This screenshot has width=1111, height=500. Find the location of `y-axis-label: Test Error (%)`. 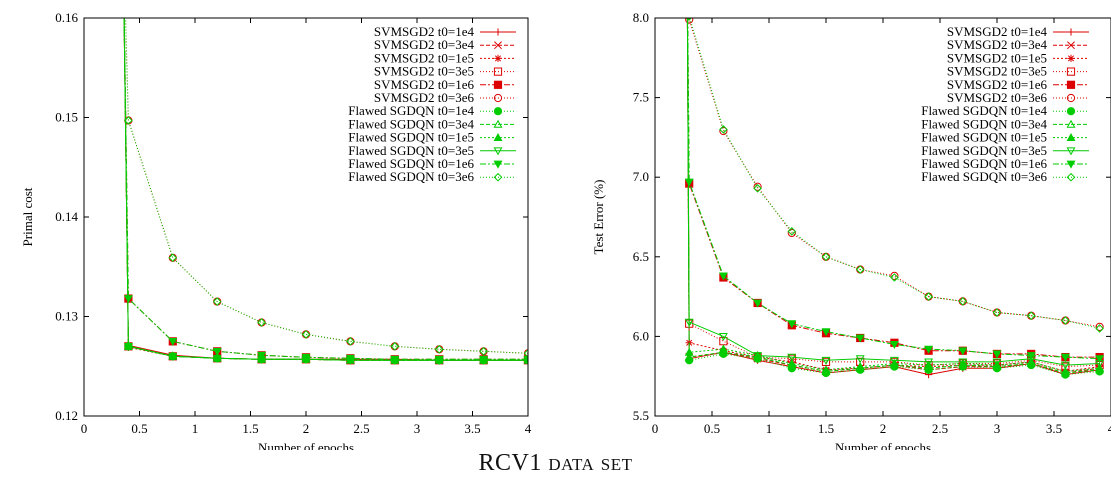

y-axis-label: Test Error (%) is located at coordinates (598, 217).